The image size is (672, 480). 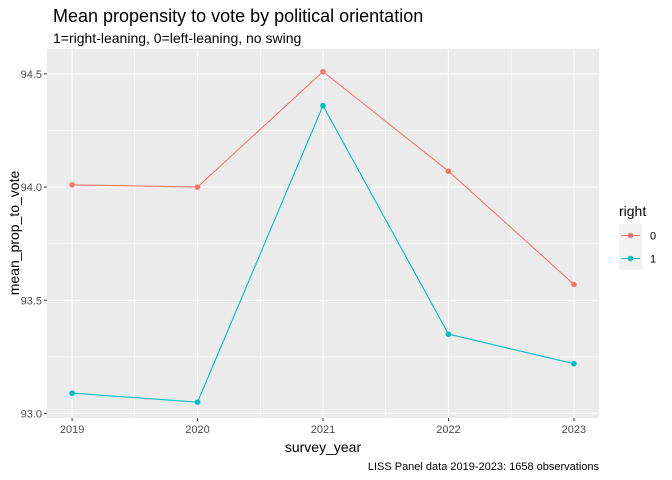 I want to click on y-tick-label: 93.5, so click(x=31, y=301).